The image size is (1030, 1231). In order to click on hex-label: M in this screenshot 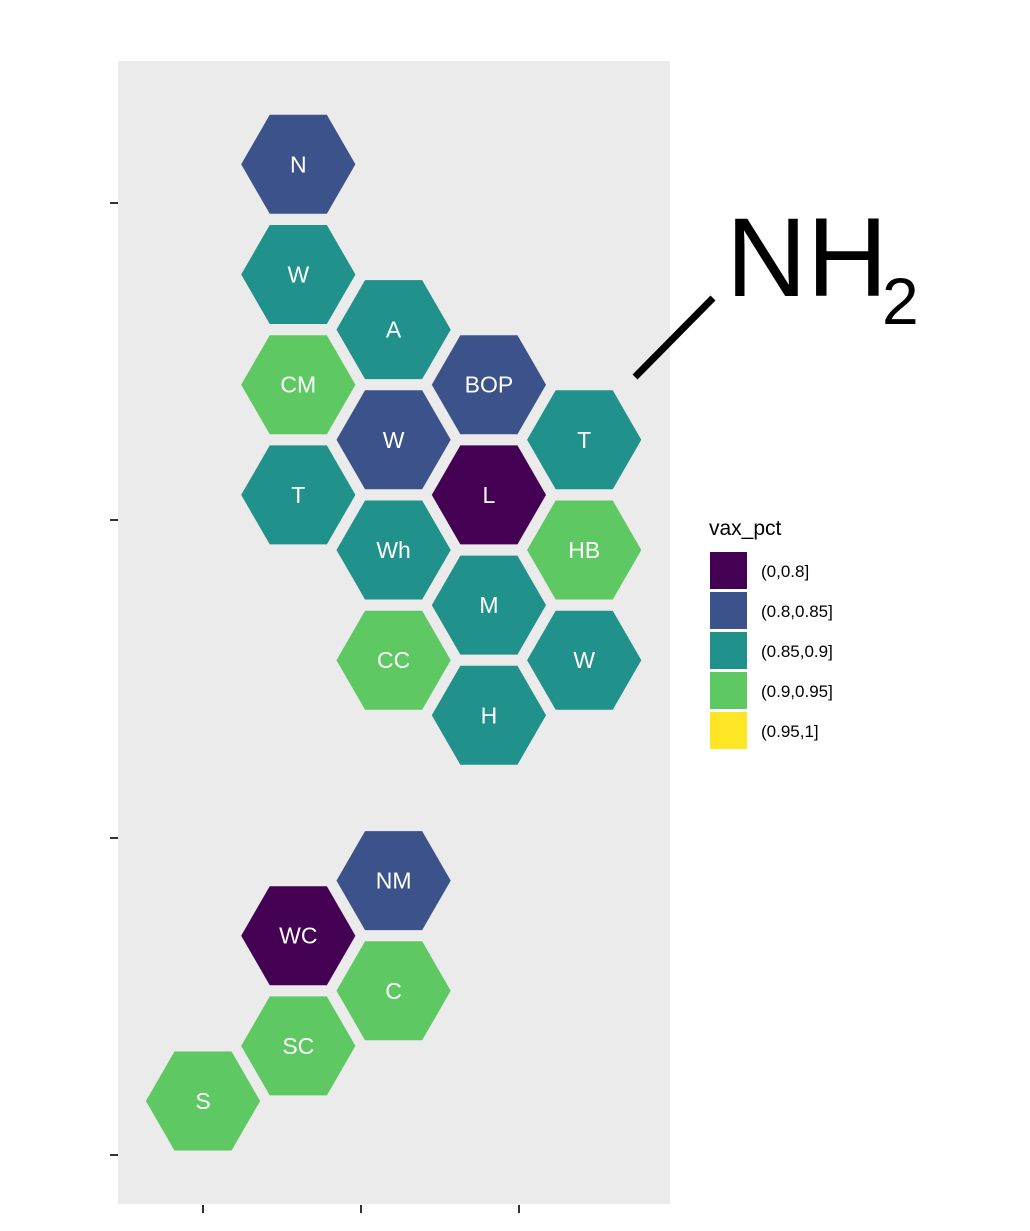, I will do `click(488, 605)`.